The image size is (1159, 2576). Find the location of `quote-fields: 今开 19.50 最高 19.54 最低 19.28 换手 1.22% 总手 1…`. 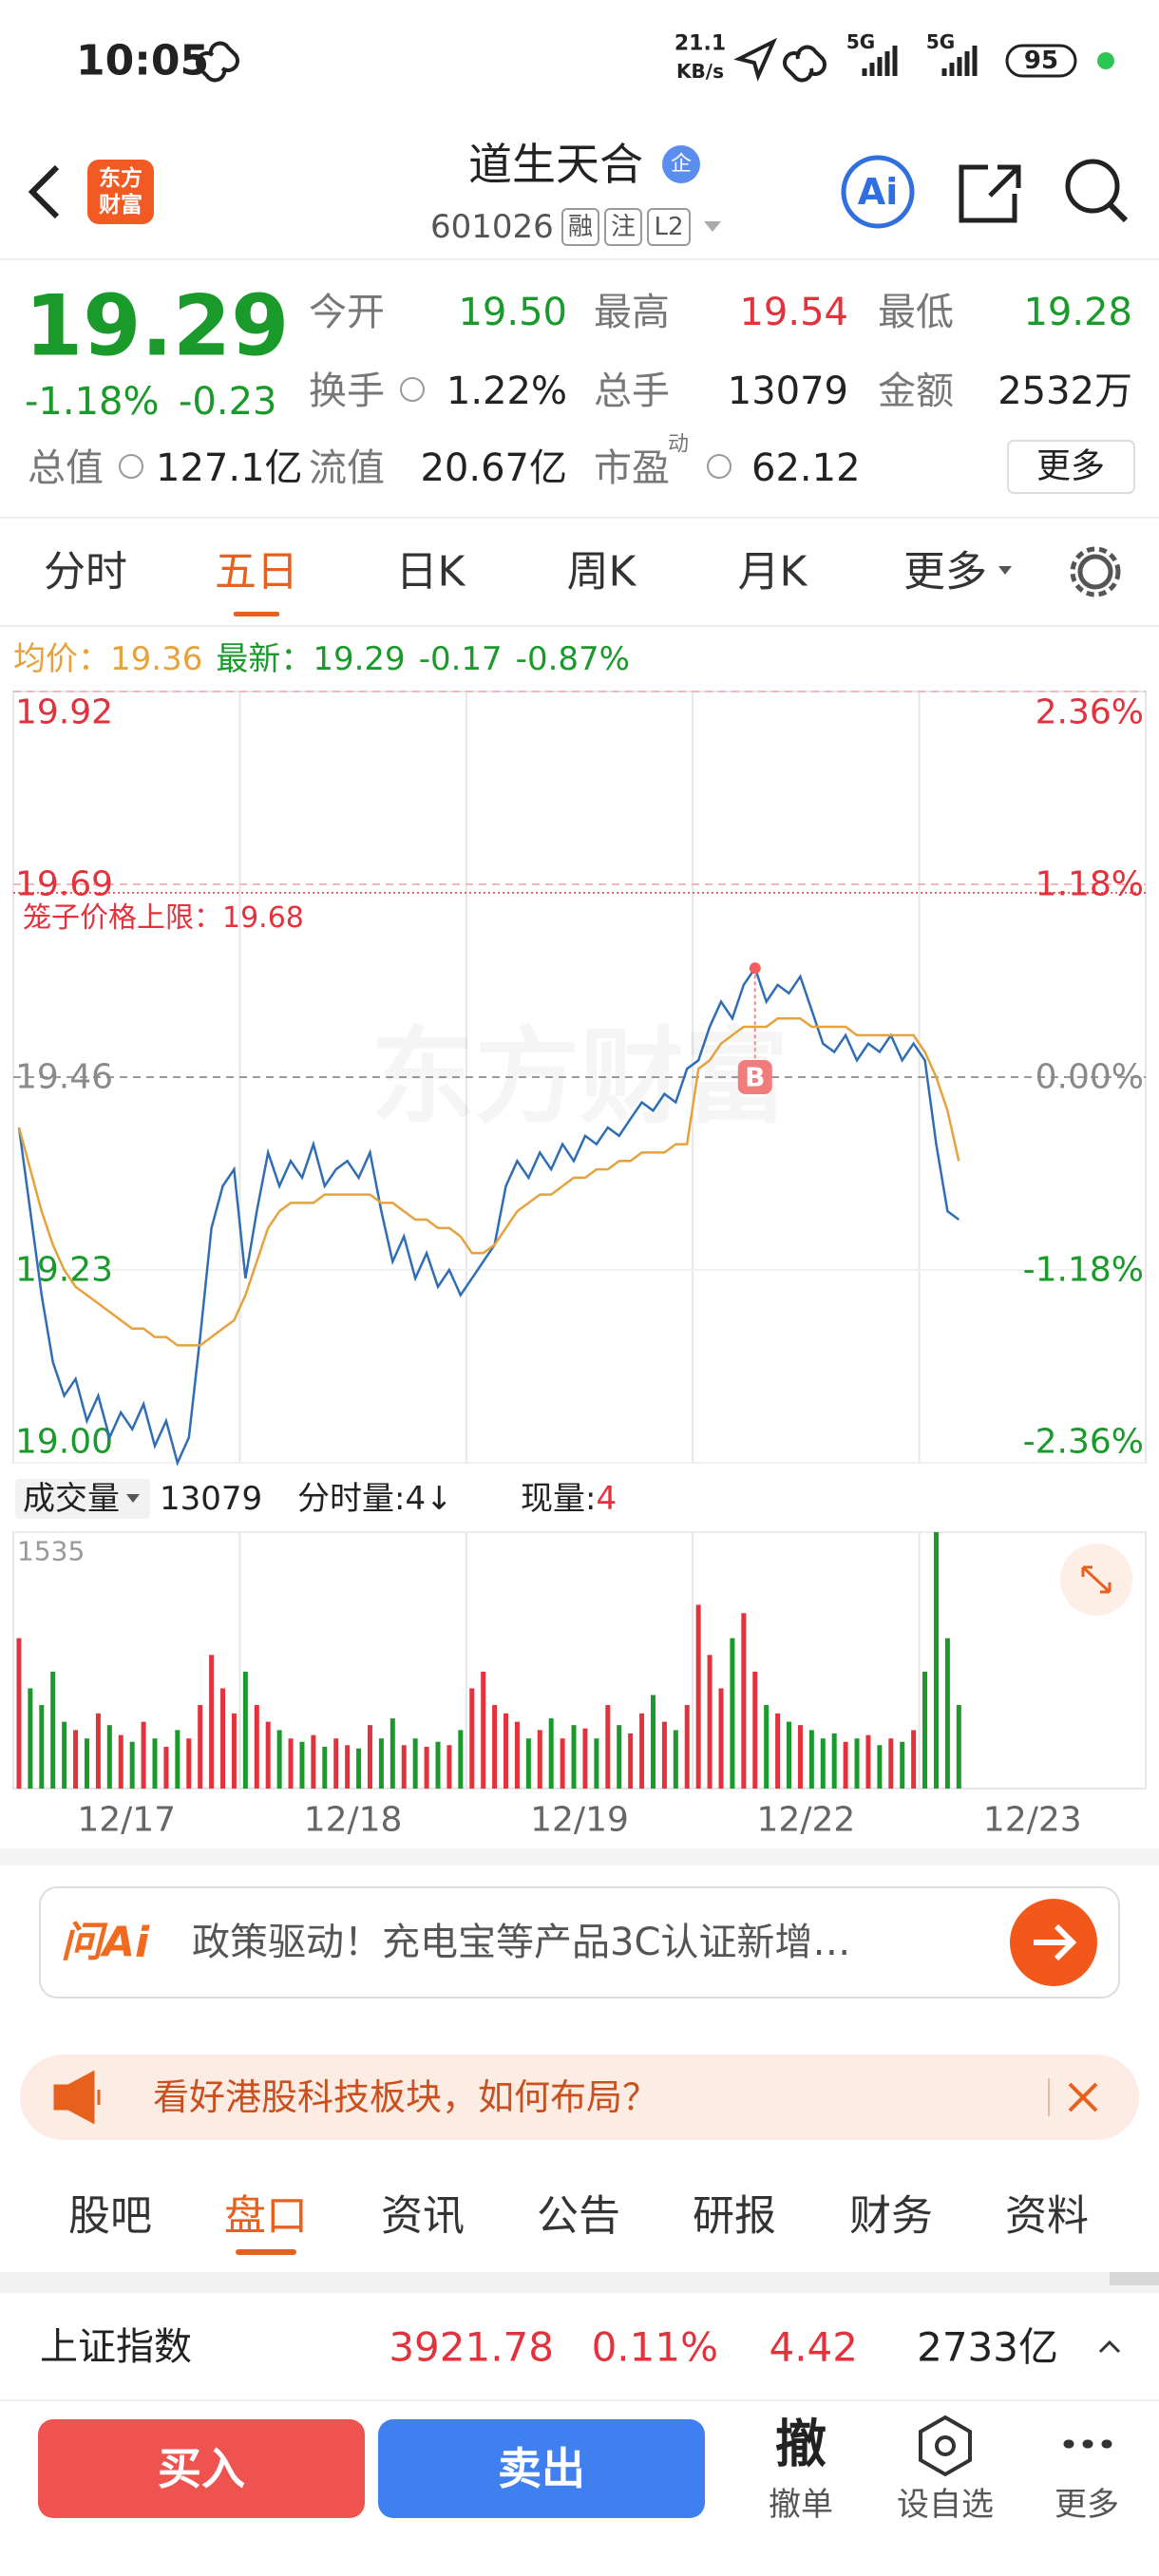

quote-fields: 今开 19.50 最高 19.54 最低 19.28 换手 1.22% 总手 1… is located at coordinates (580, 390).